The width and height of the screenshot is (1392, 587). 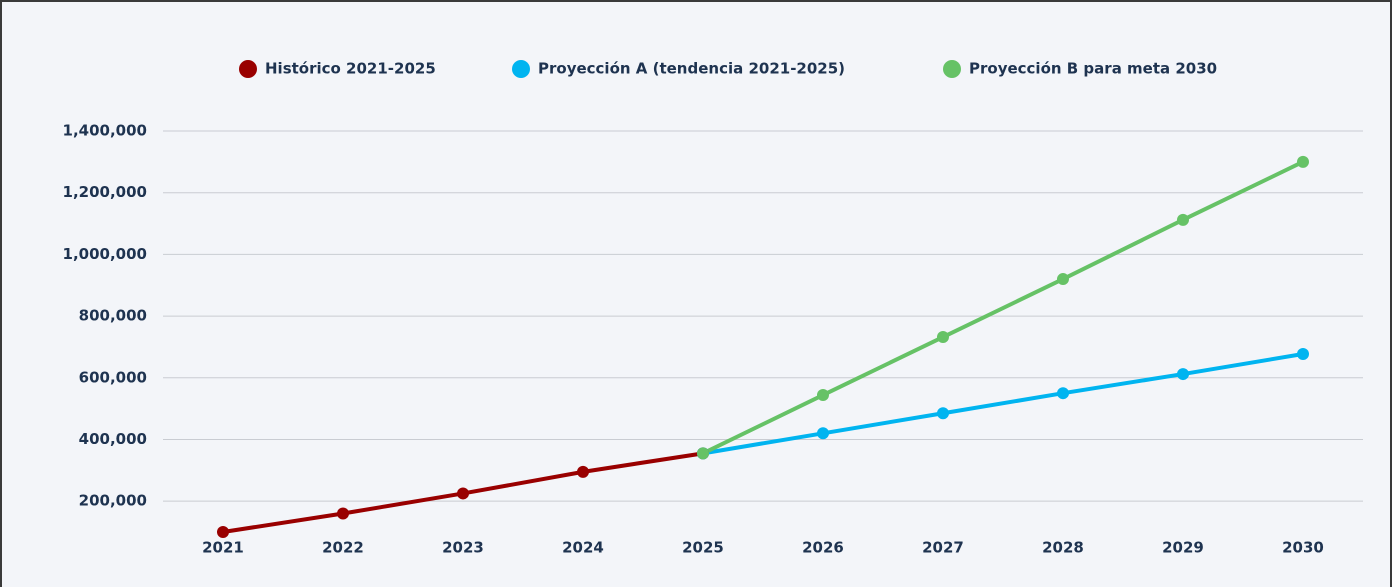 What do you see at coordinates (113, 501) in the screenshot?
I see `y-tick-label: 200,000` at bounding box center [113, 501].